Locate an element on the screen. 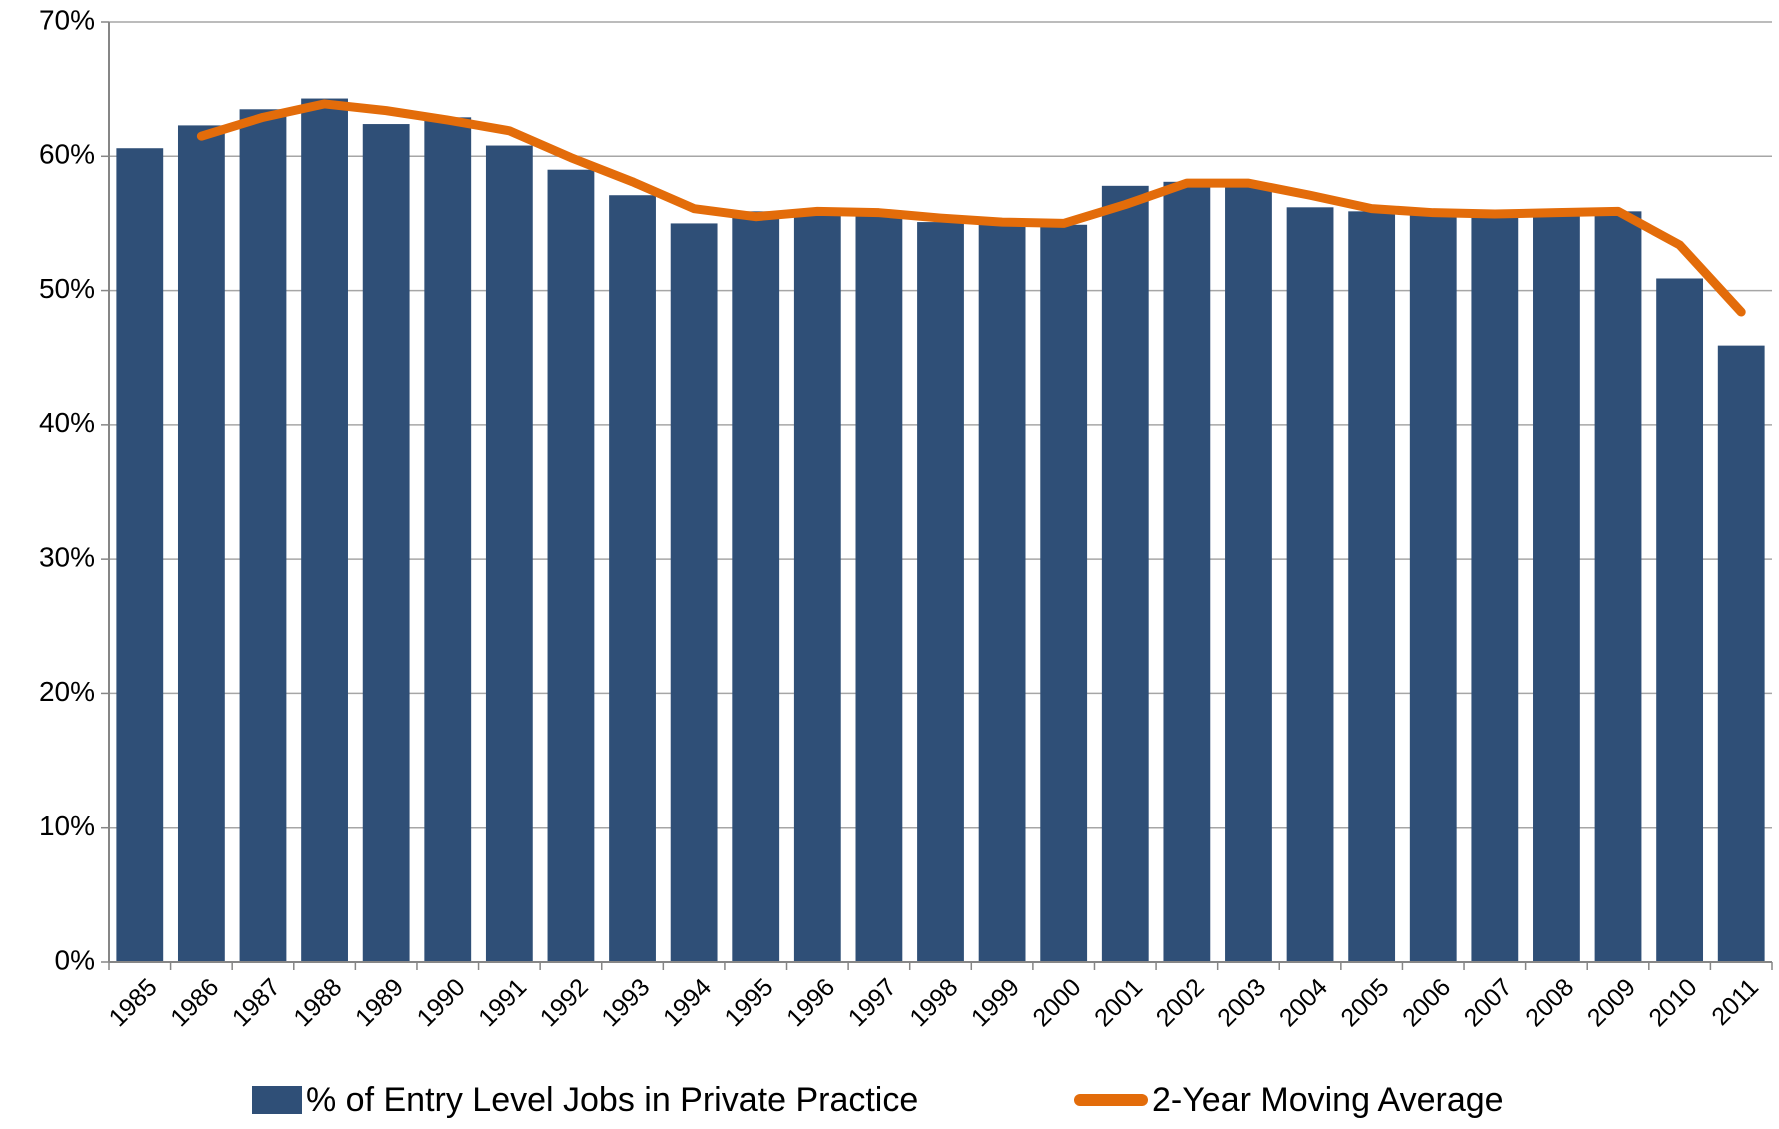 The width and height of the screenshot is (1779, 1129). x-tick-label: 1996 is located at coordinates (810, 1002).